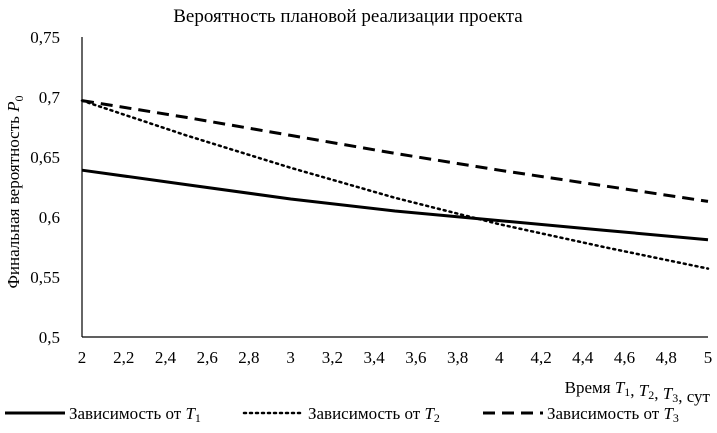  Describe the element at coordinates (290, 357) in the screenshot. I see `x-tick-label: 3` at that location.